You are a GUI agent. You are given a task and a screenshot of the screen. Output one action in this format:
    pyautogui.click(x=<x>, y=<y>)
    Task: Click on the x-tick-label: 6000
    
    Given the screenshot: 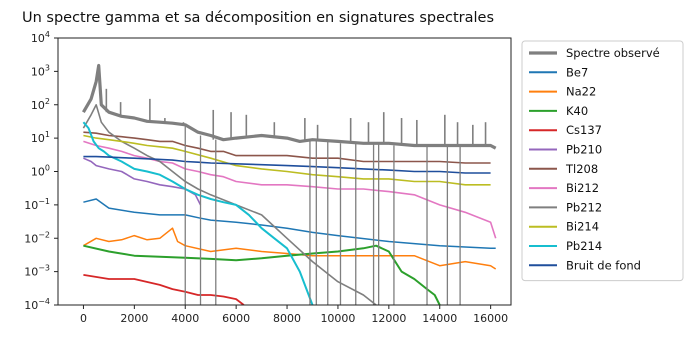 What is the action you would take?
    pyautogui.click(x=236, y=318)
    